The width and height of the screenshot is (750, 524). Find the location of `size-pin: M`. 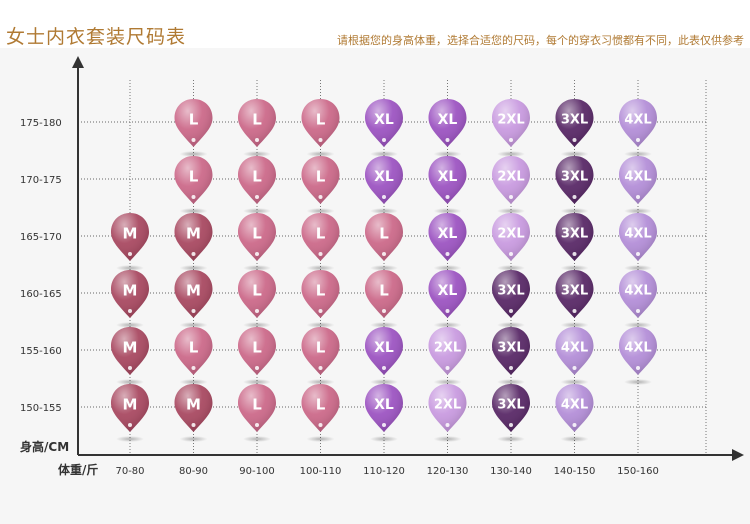

size-pin: M is located at coordinates (130, 413).